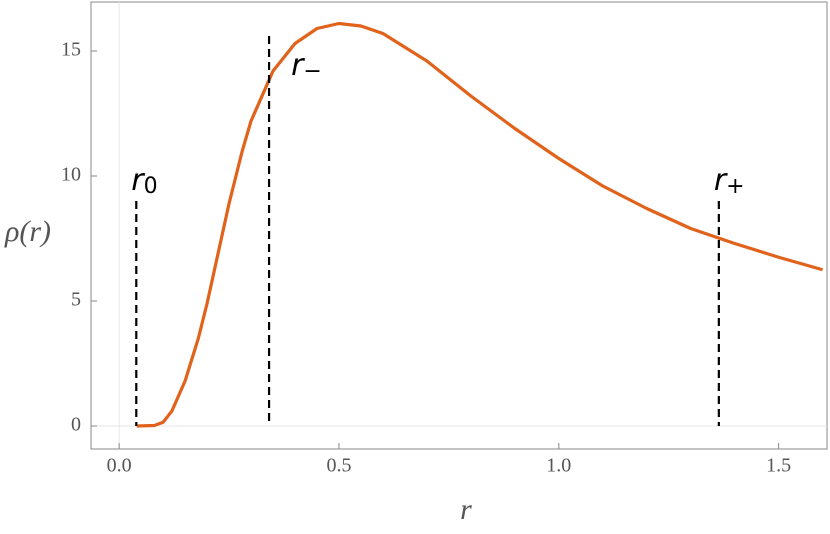  I want to click on y-axis-label: ρ(r), so click(27, 231).